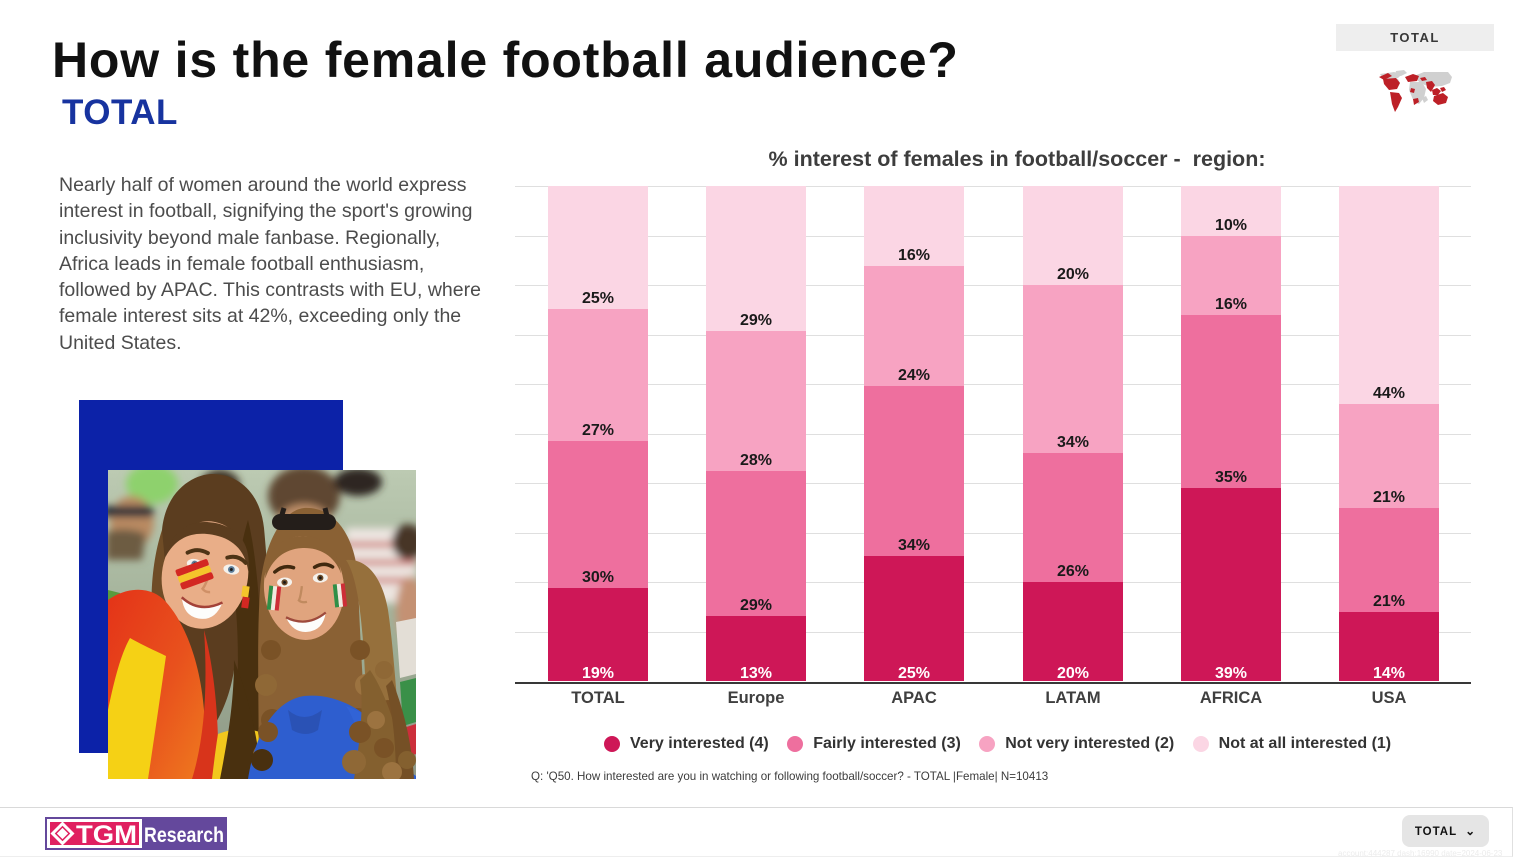 Image resolution: width=1515 pixels, height=859 pixels. What do you see at coordinates (184, 835) in the screenshot?
I see `svg-text: Research` at bounding box center [184, 835].